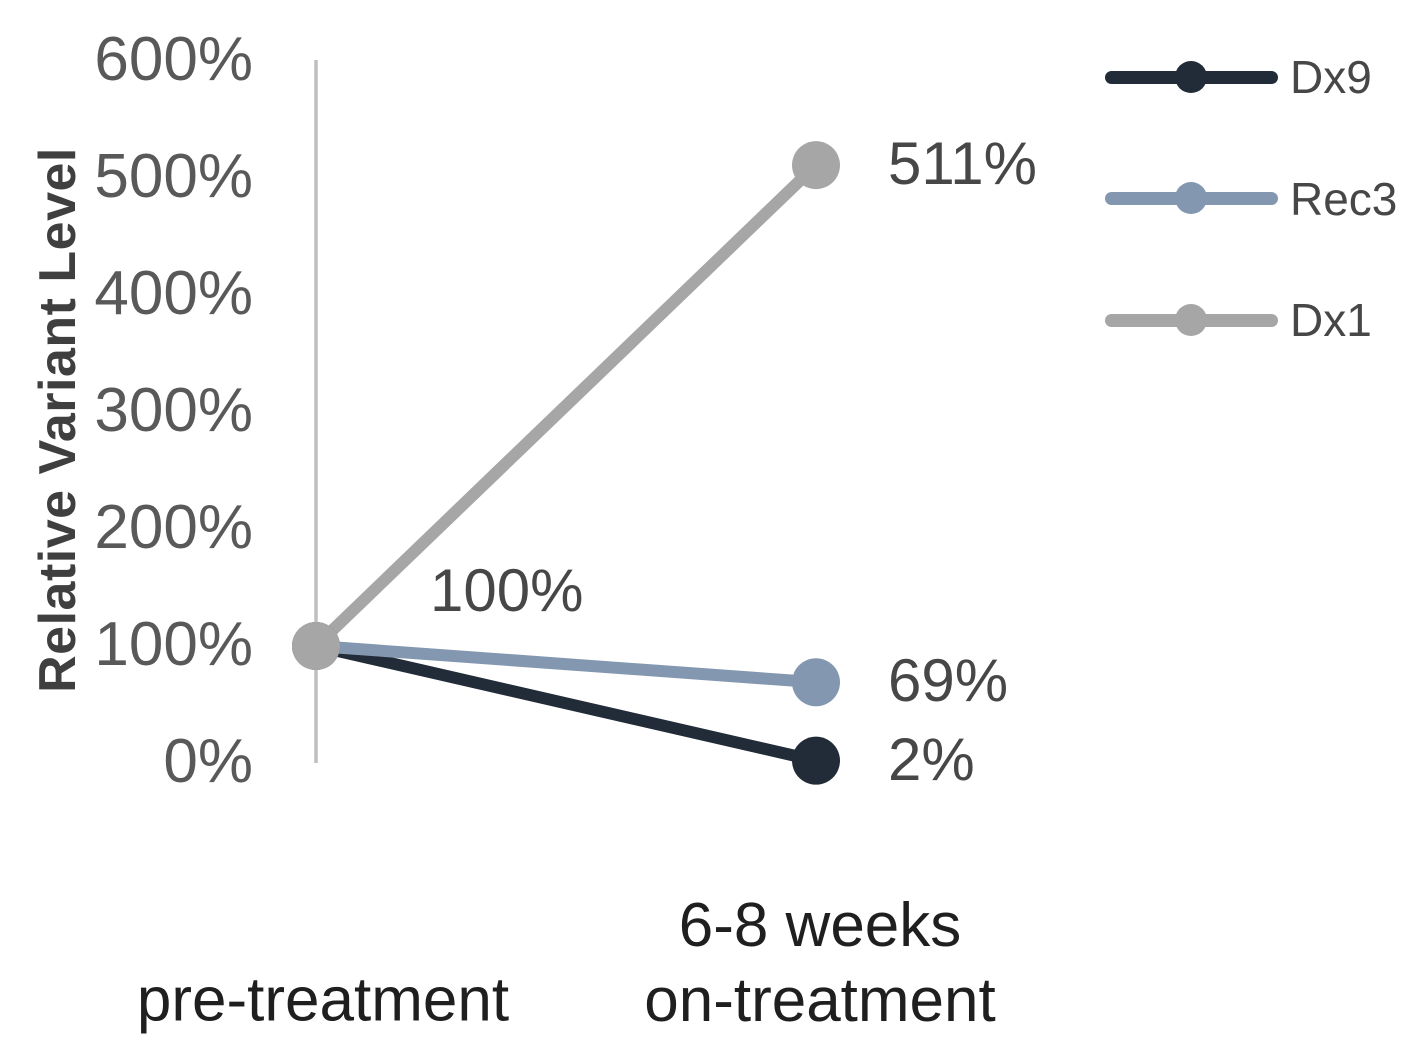 This screenshot has height=1043, width=1407. I want to click on series-line-Rec3, so click(566, 664).